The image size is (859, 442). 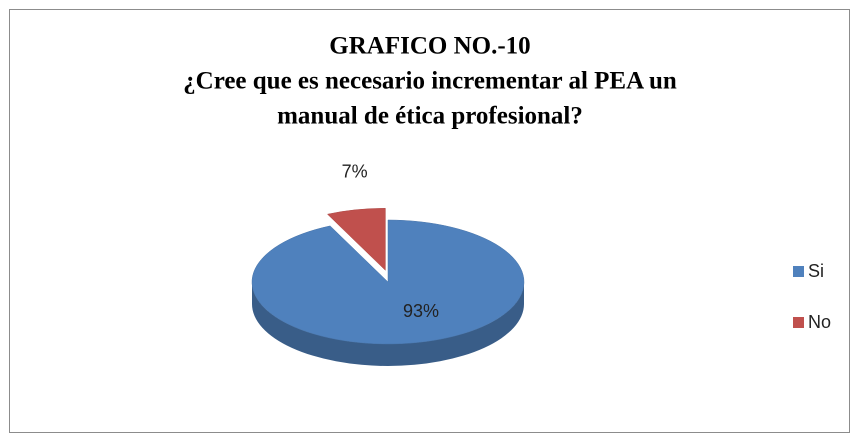 I want to click on chart-title: GRAFICO NO.-10, so click(x=429, y=46).